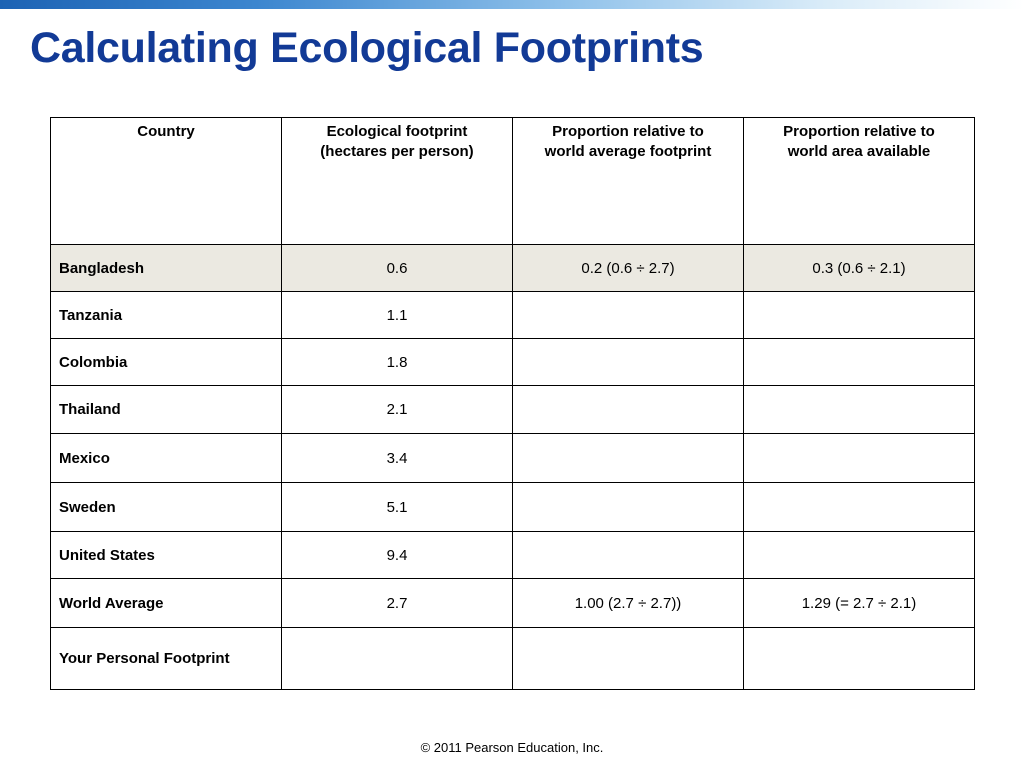 The width and height of the screenshot is (1024, 768). Describe the element at coordinates (166, 409) in the screenshot. I see `country-cell: Thailand` at that location.